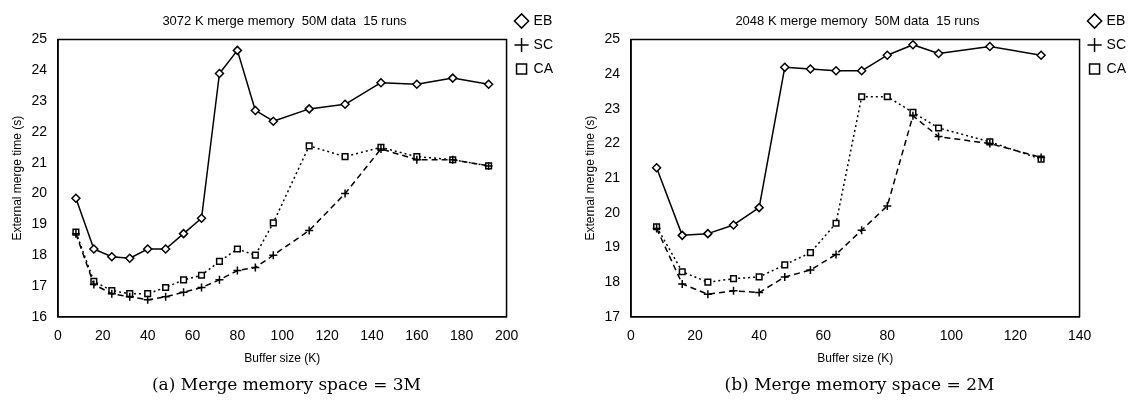  Describe the element at coordinates (286, 384) in the screenshot. I see `text: (a) Merge memory space = 3M` at that location.